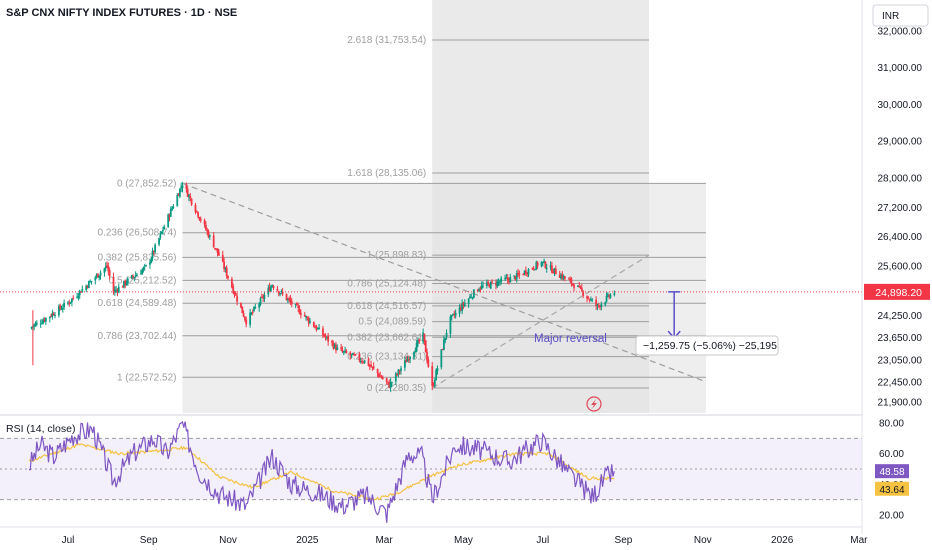  I want to click on fib-extension-label: 1.618 (28,135.06), so click(386, 173).